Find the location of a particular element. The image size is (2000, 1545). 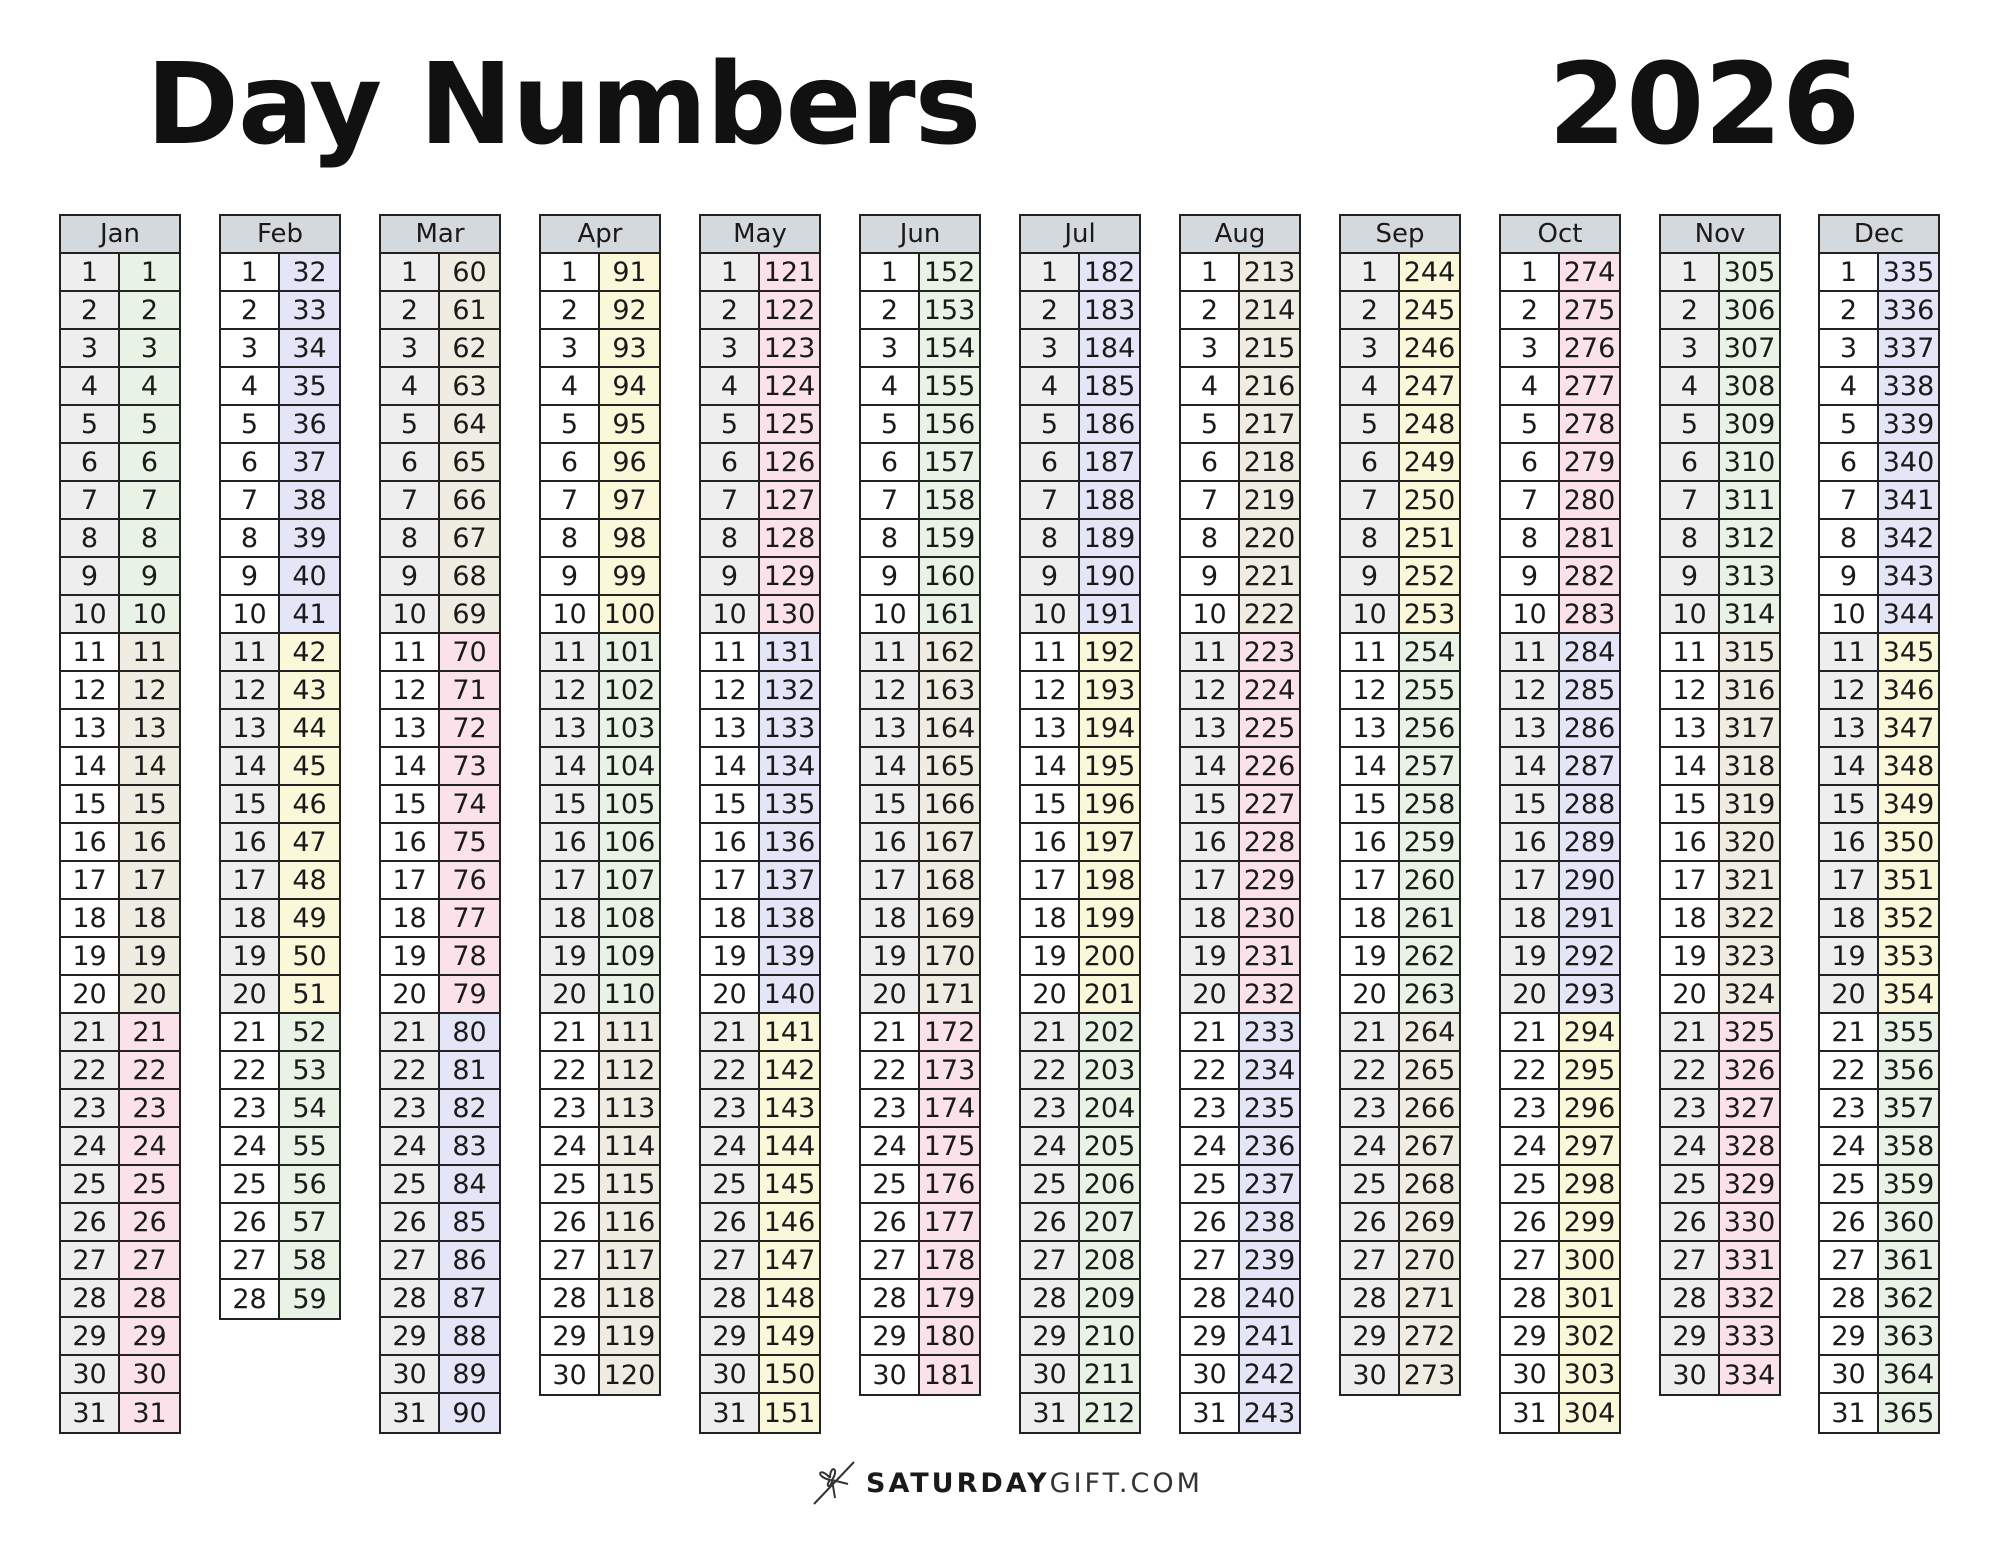

day-of-year: 201 is located at coordinates (1109, 994).